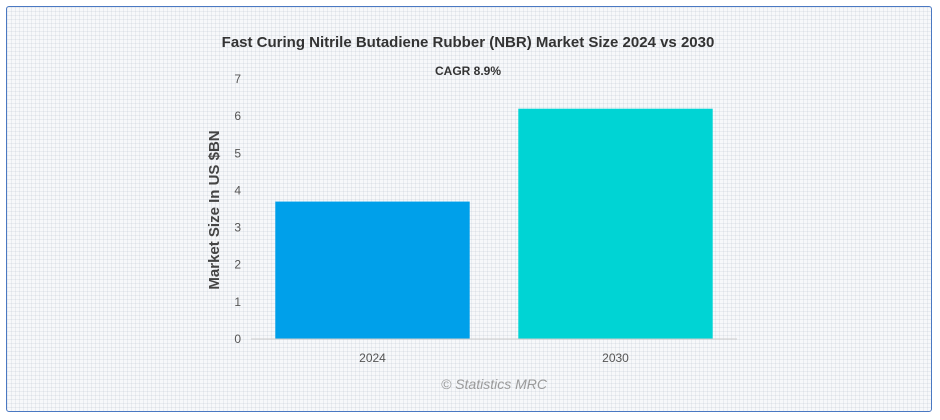  Describe the element at coordinates (237, 339) in the screenshot. I see `y-tick-label: 0` at that location.